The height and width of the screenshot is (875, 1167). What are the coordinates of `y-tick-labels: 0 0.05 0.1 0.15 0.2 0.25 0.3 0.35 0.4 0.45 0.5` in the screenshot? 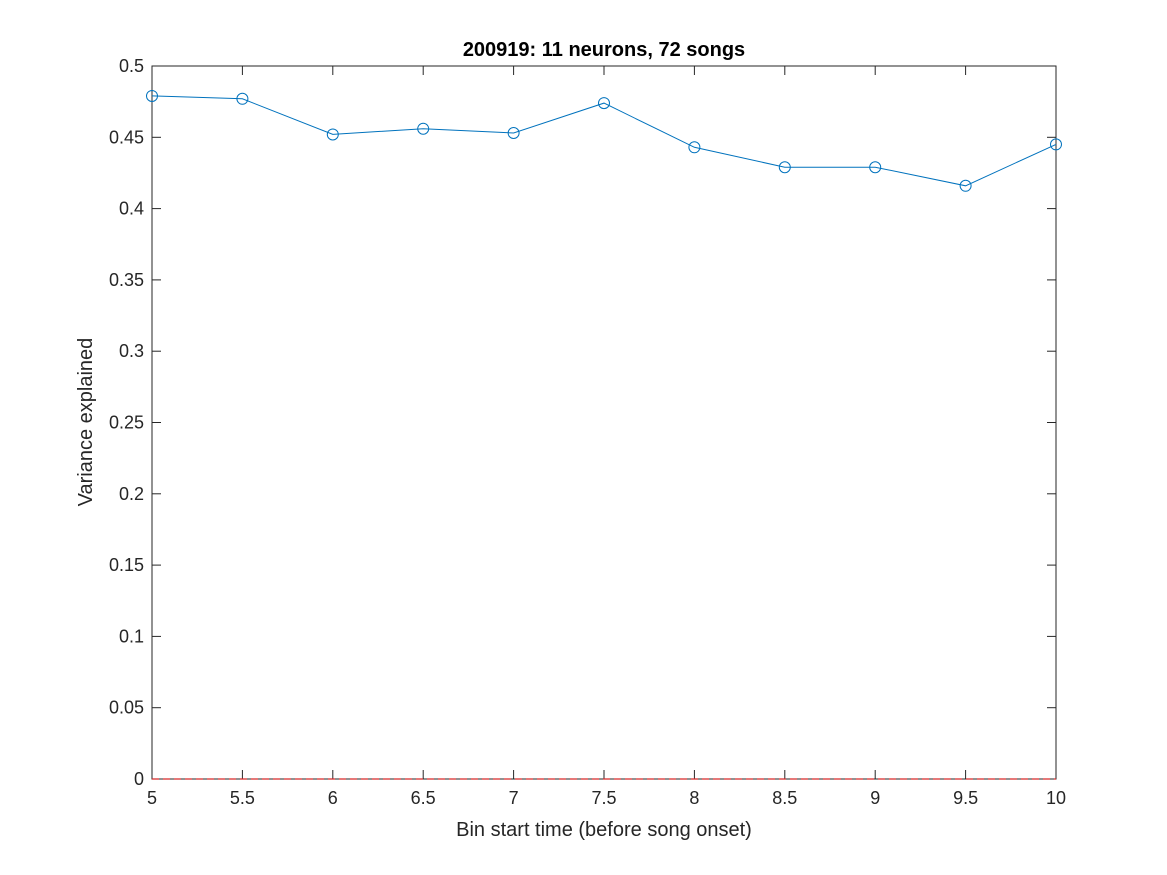 It's located at (126, 422).